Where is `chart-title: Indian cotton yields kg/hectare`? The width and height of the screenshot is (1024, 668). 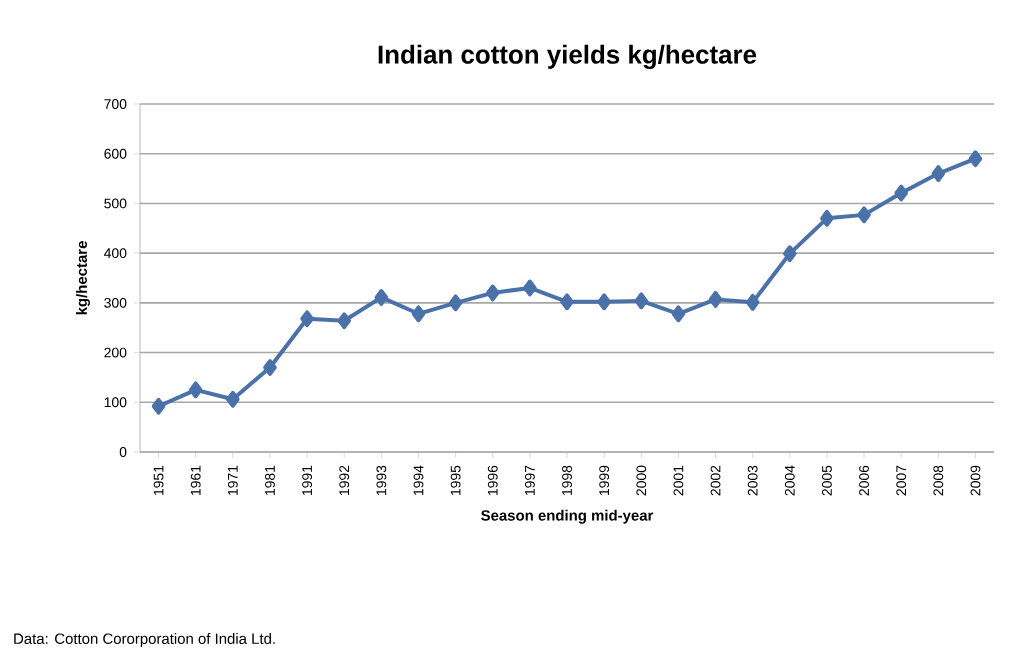 chart-title: Indian cotton yields kg/hectare is located at coordinates (567, 57).